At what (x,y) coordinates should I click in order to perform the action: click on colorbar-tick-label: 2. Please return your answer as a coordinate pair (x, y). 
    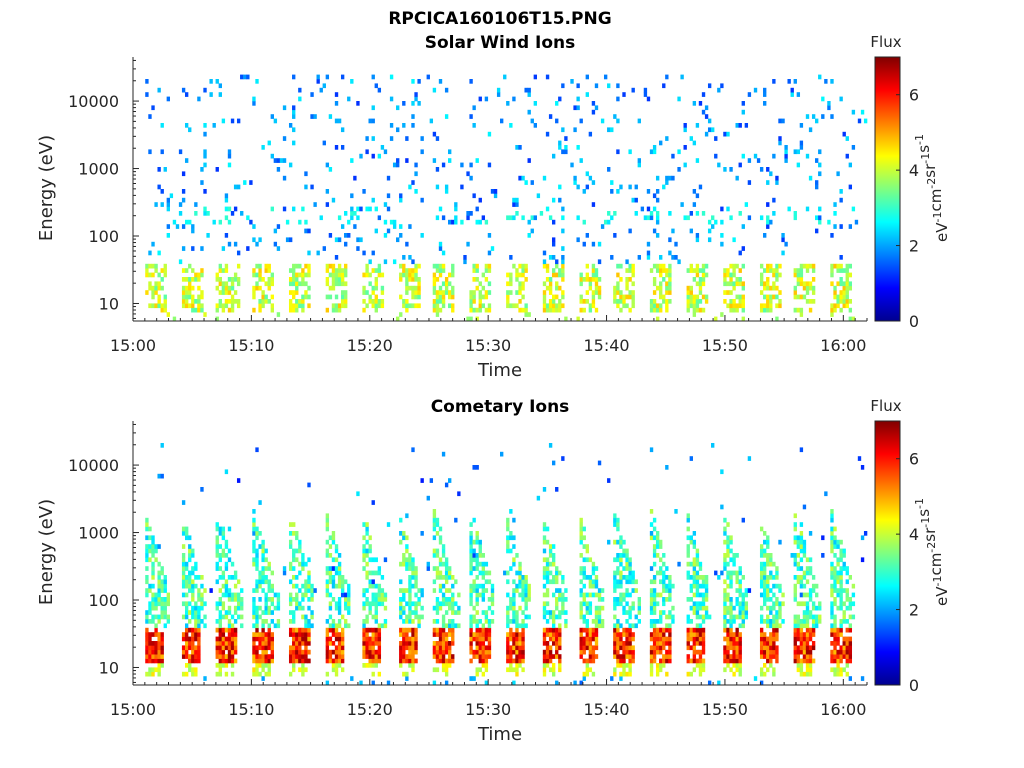
    Looking at the image, I should click on (914, 610).